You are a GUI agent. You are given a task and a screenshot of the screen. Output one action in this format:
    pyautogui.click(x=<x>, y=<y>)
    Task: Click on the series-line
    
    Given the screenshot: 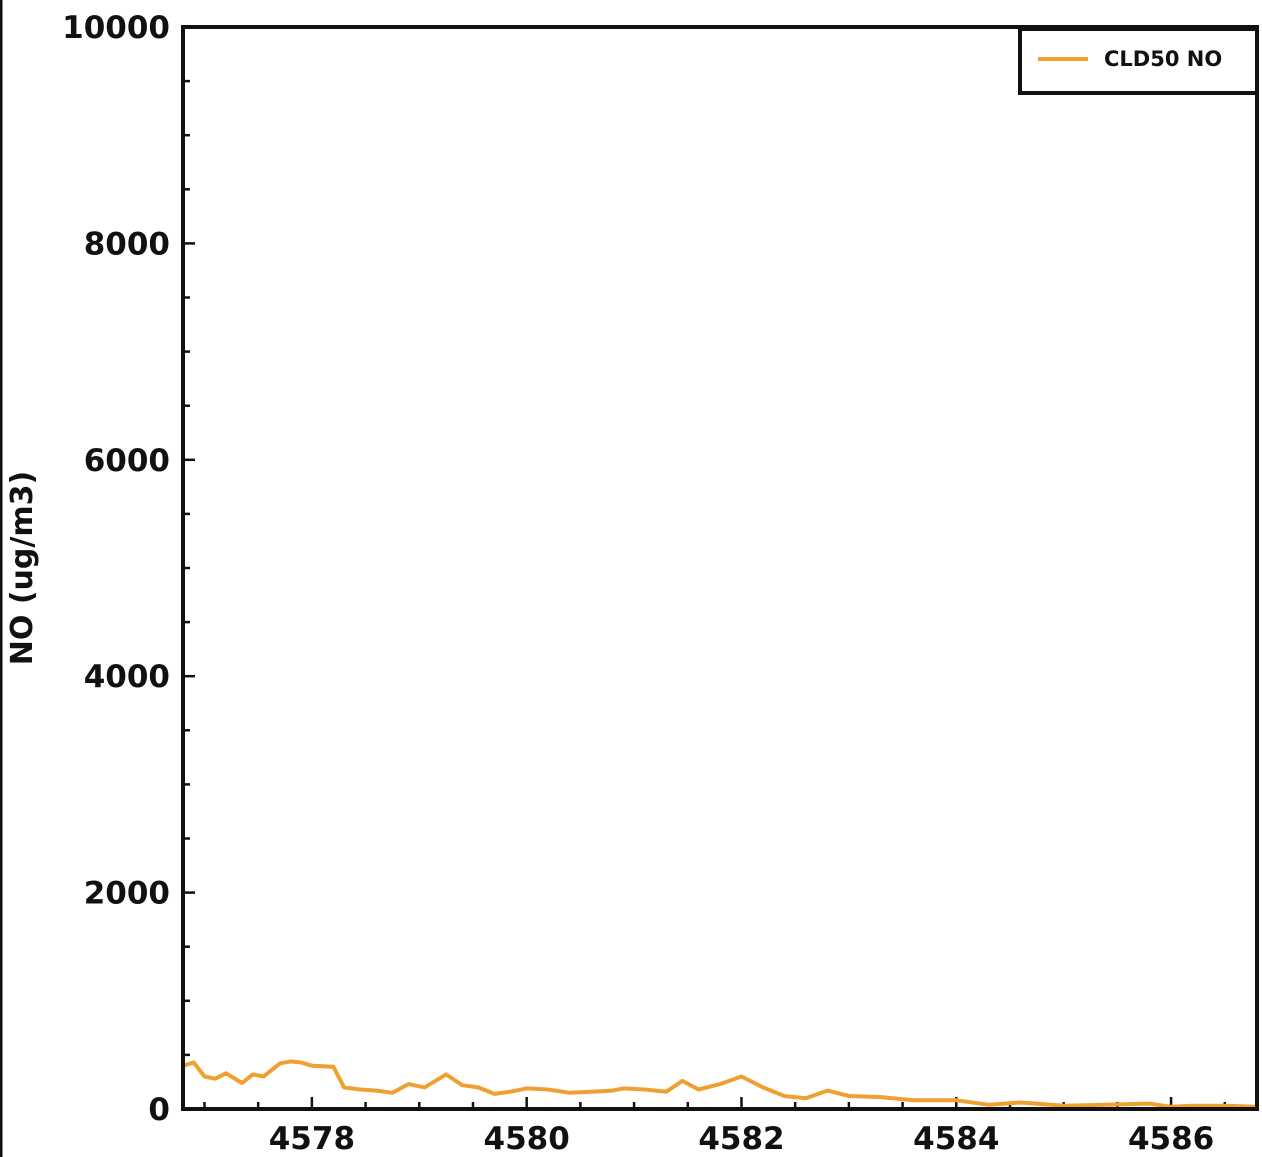 What is the action you would take?
    pyautogui.click(x=720, y=1084)
    